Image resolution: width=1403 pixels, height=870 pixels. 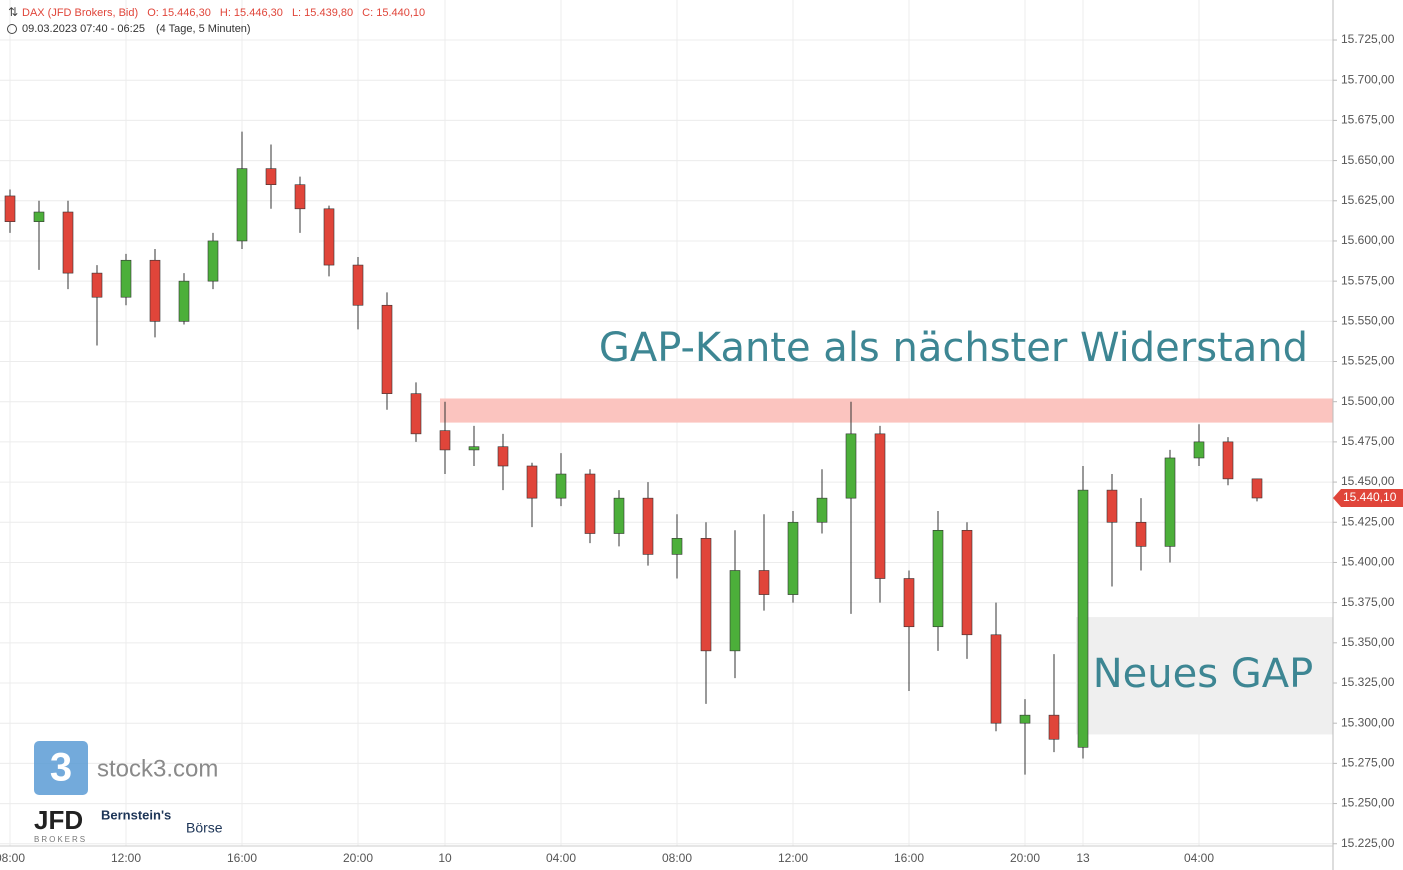 What do you see at coordinates (12, 29) in the screenshot?
I see `clock-icon` at bounding box center [12, 29].